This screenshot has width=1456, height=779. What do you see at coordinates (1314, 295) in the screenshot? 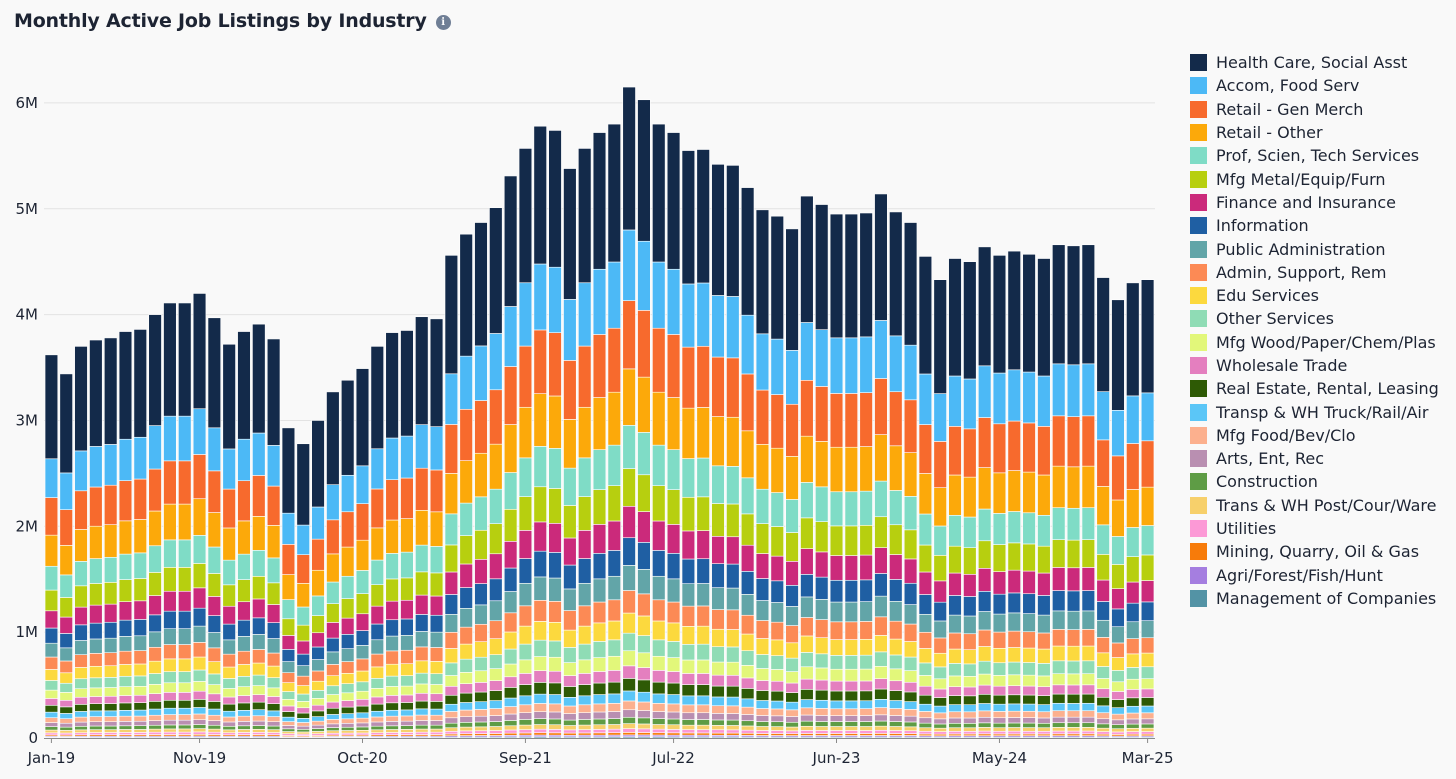
I see `legend-item: Edu Services` at bounding box center [1314, 295].